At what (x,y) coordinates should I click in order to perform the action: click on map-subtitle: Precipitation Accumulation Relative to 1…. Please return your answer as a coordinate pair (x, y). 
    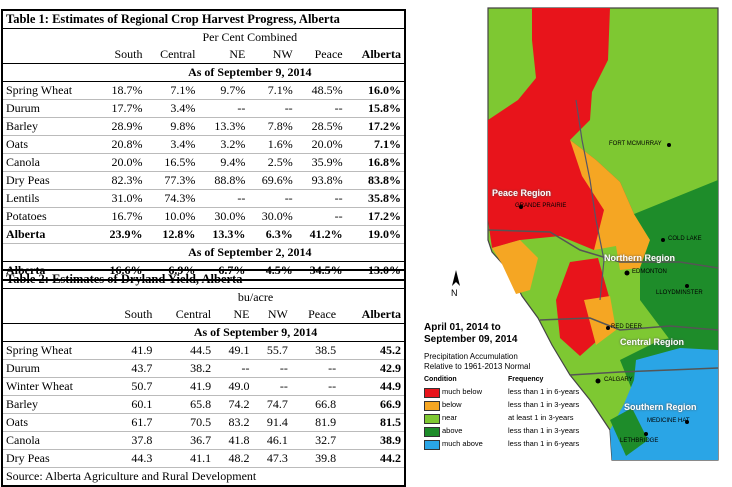
    Looking at the image, I should click on (477, 362).